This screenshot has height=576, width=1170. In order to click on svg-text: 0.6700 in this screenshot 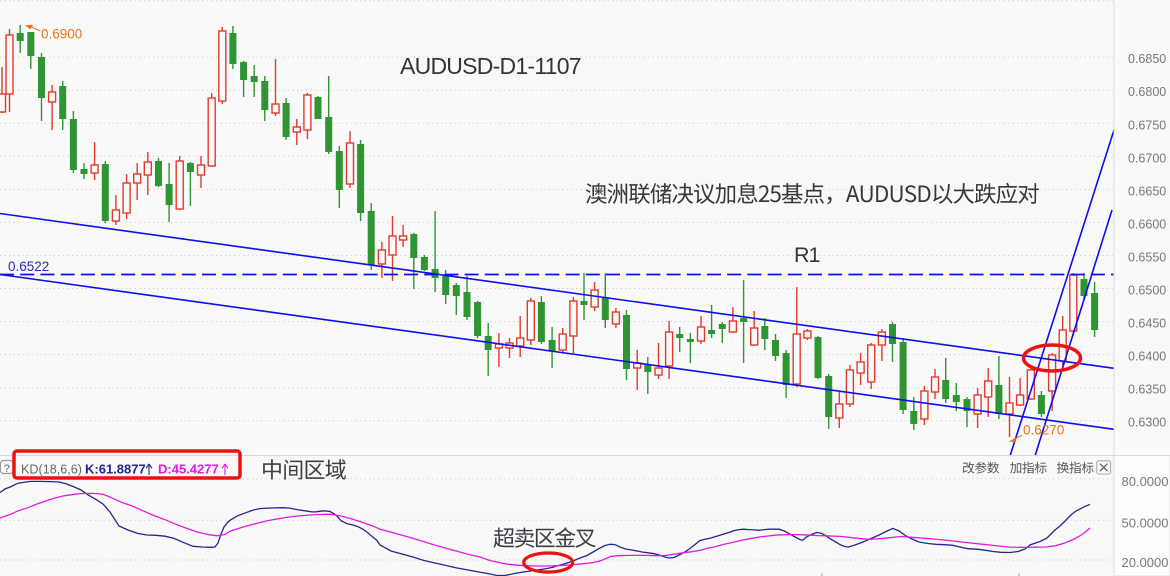, I will do `click(1147, 158)`.